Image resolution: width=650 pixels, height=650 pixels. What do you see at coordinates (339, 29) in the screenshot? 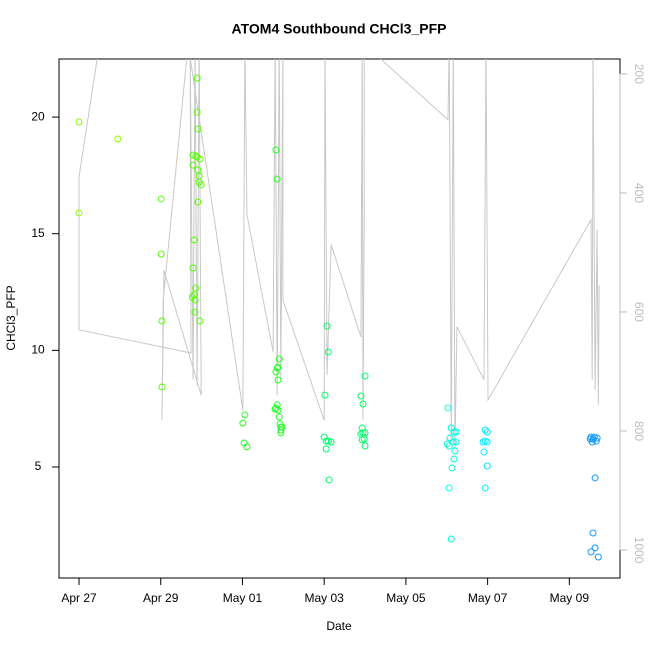
I see `chart-title: ATOM4 Southbound CHCl3_PFP` at bounding box center [339, 29].